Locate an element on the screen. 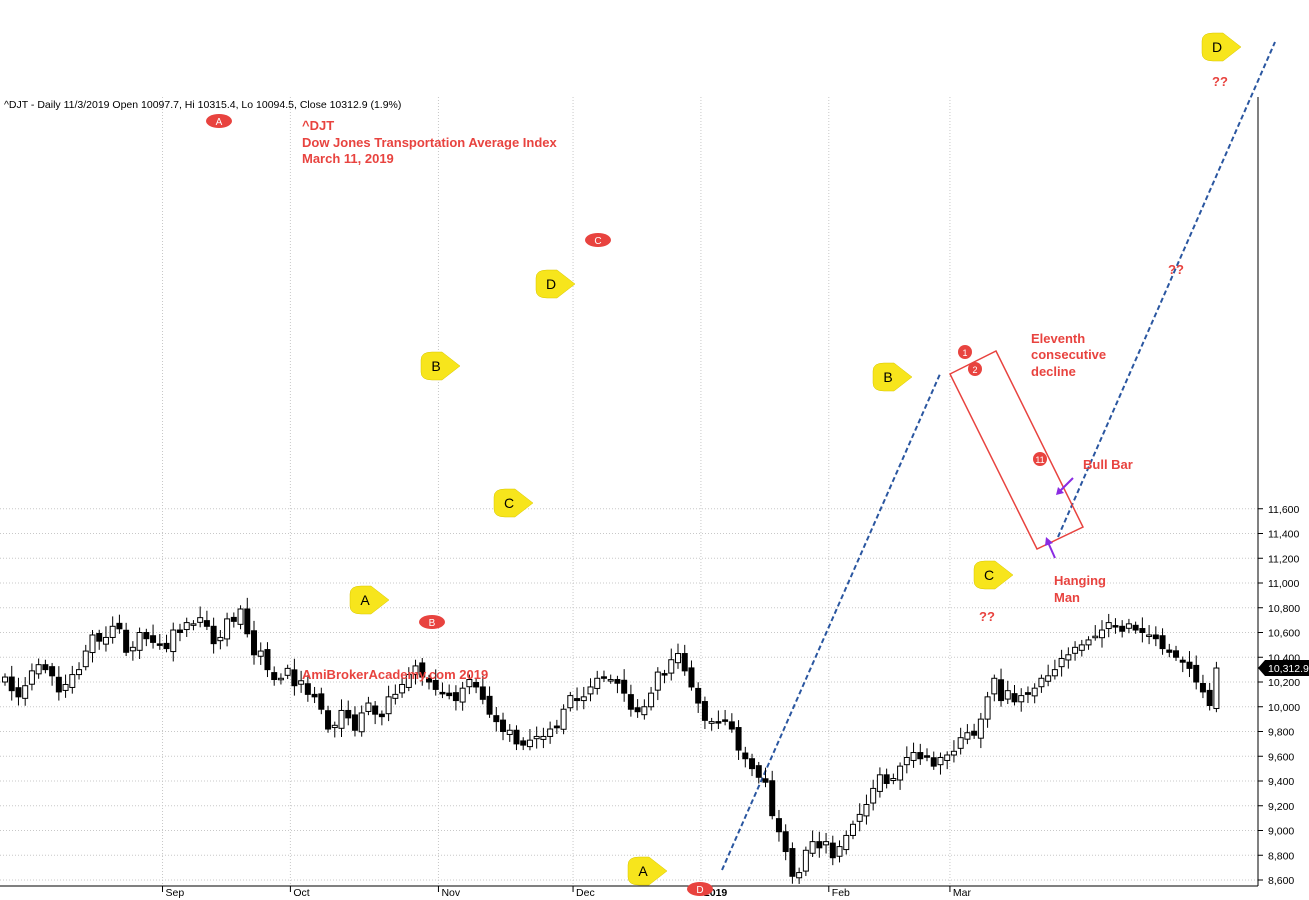 The image size is (1309, 900). yellow-wave-callout-label: B is located at coordinates (435, 366).